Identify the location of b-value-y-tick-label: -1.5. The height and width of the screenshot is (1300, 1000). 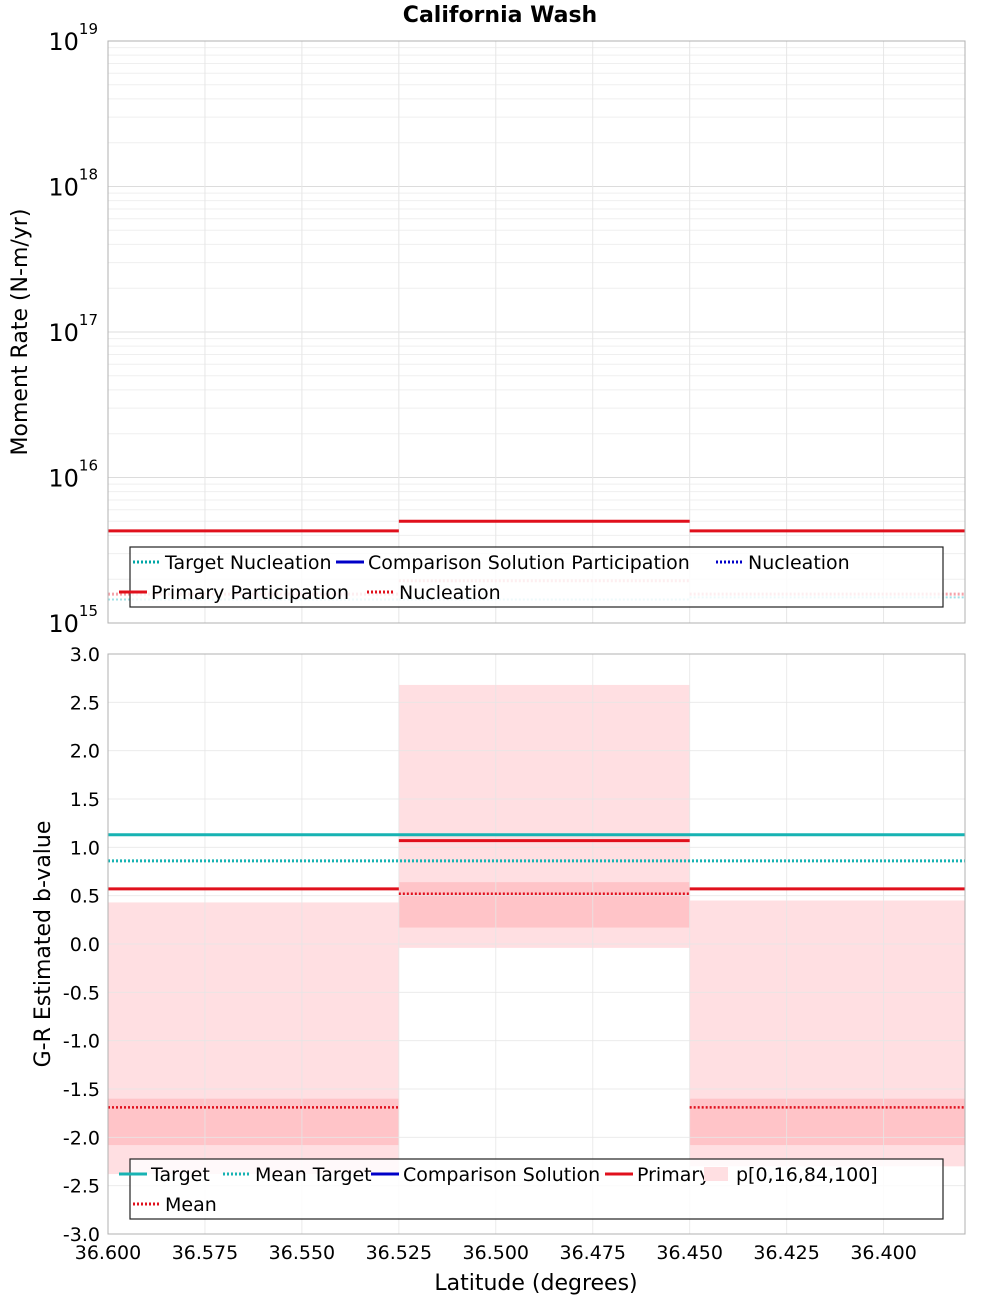
(81, 1090).